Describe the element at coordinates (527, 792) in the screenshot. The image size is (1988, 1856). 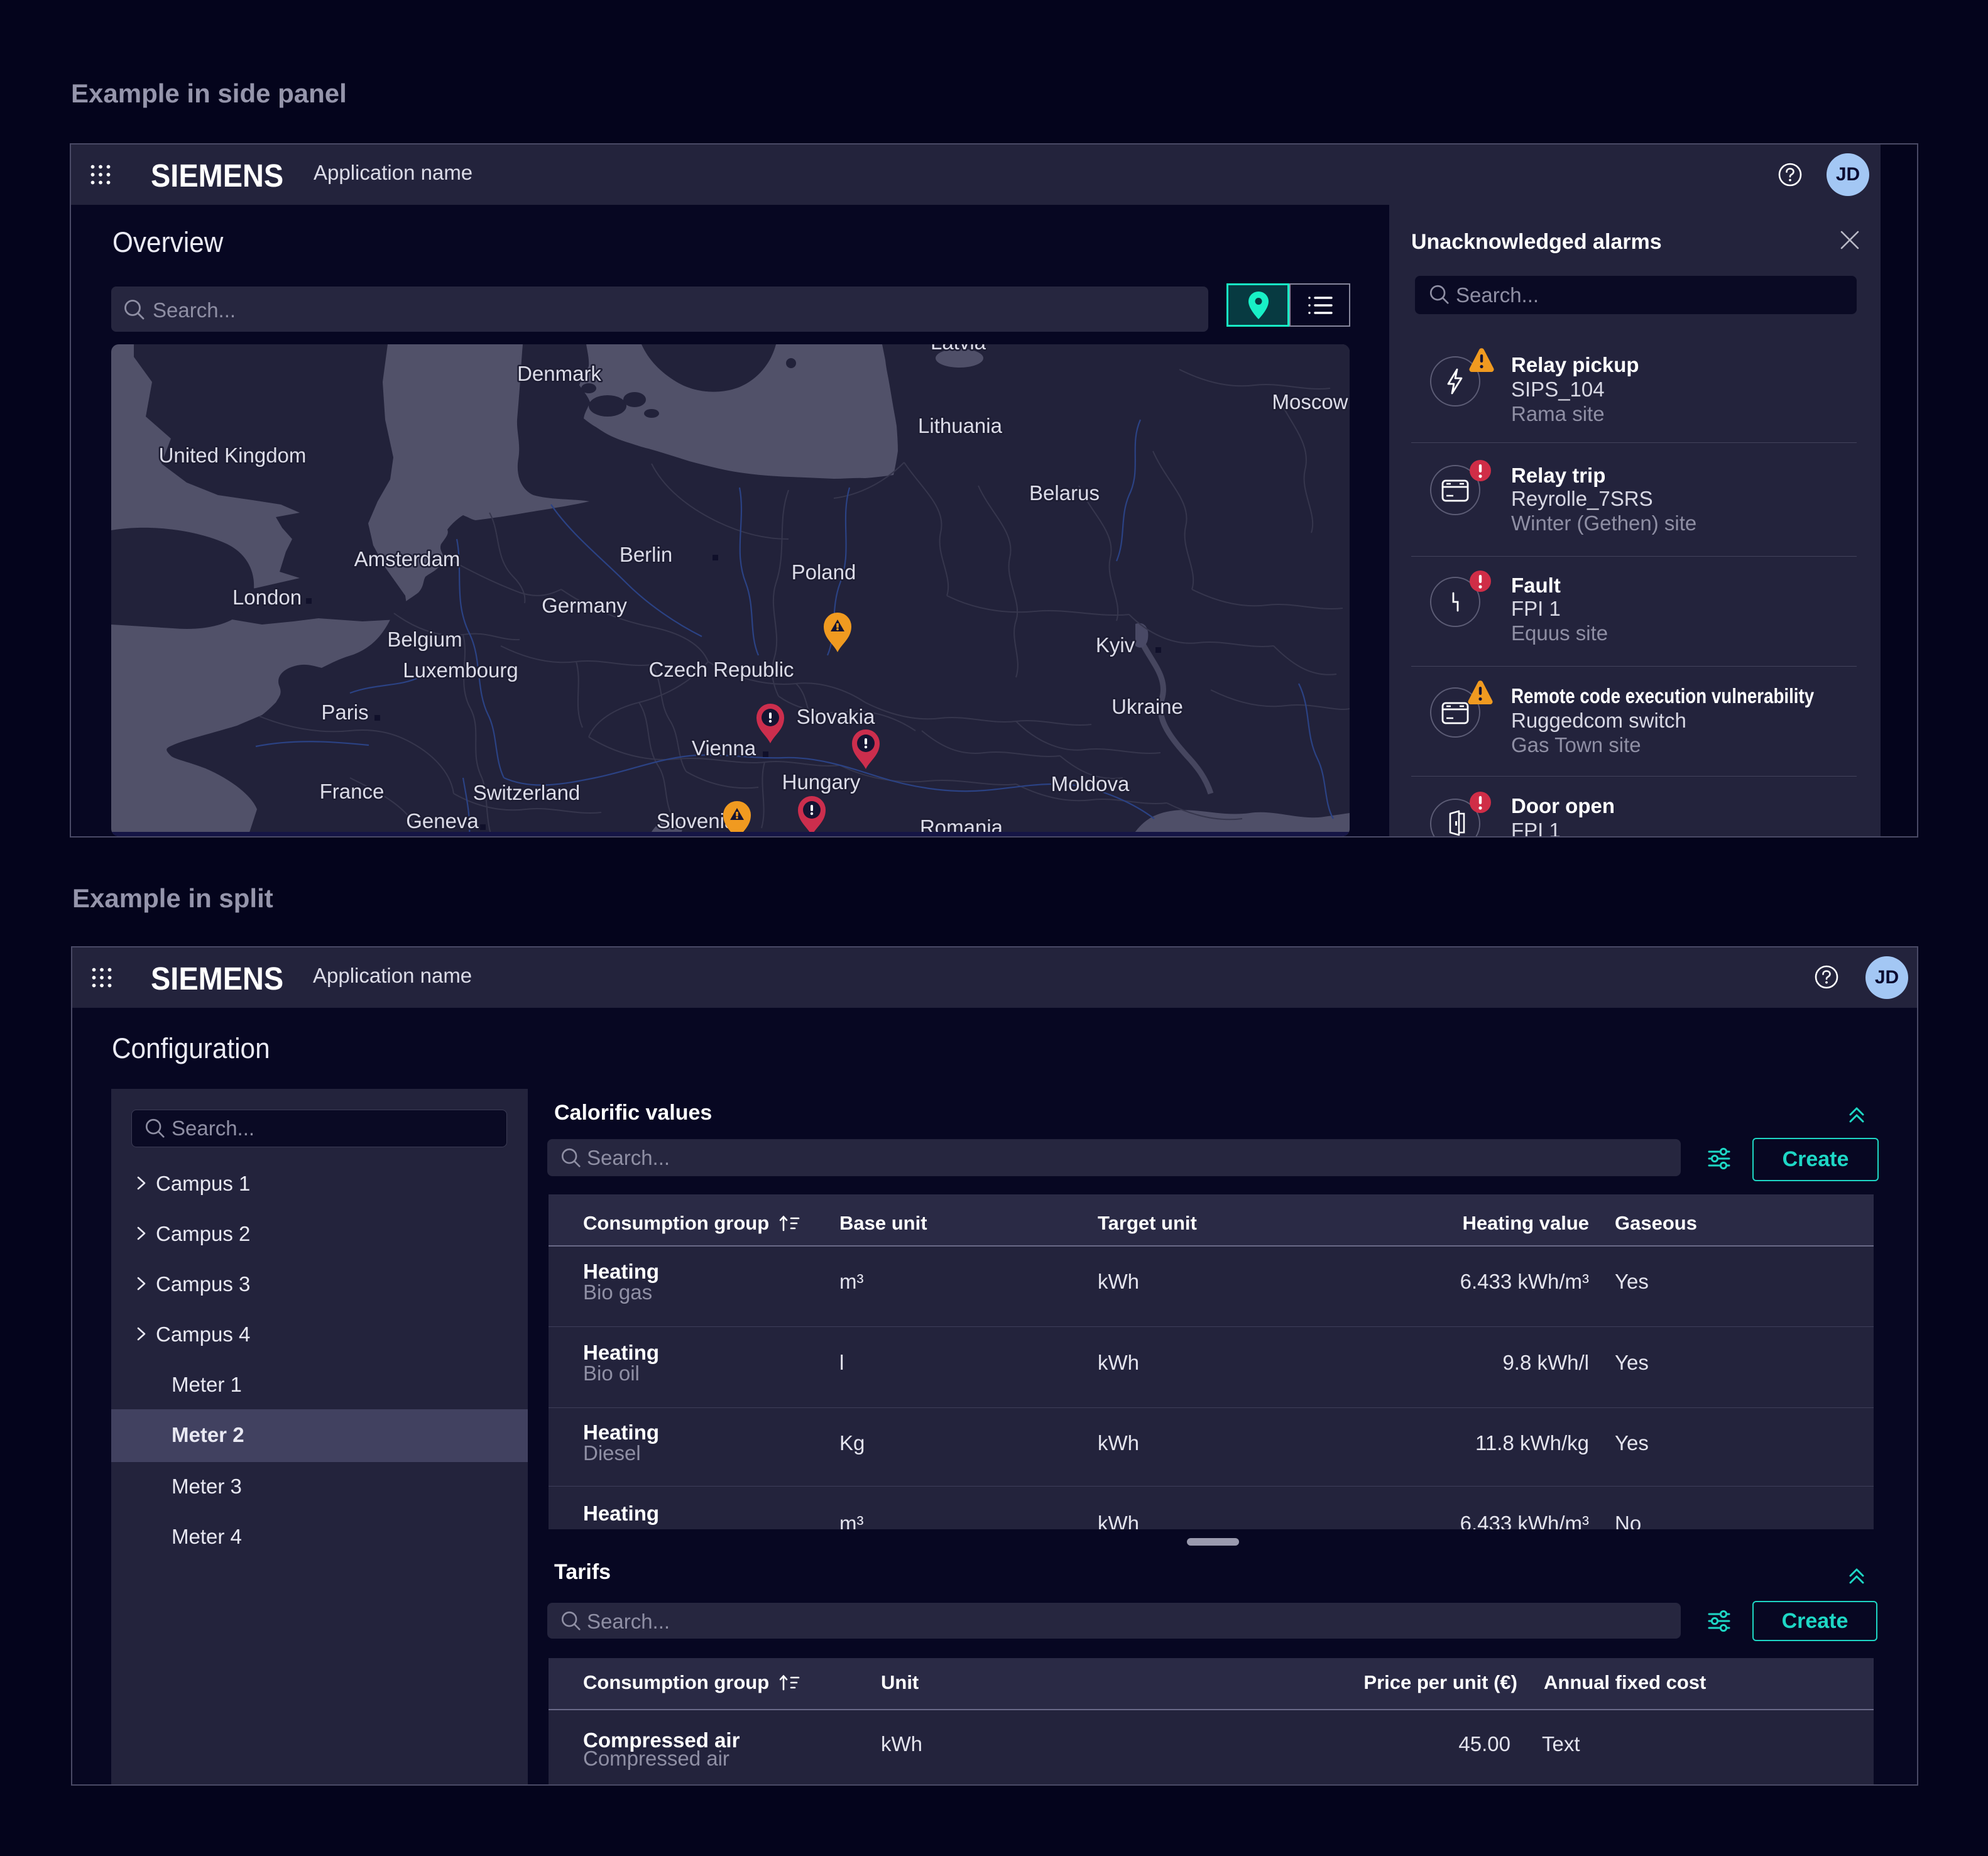
I see `svg-text: Switzerland` at that location.